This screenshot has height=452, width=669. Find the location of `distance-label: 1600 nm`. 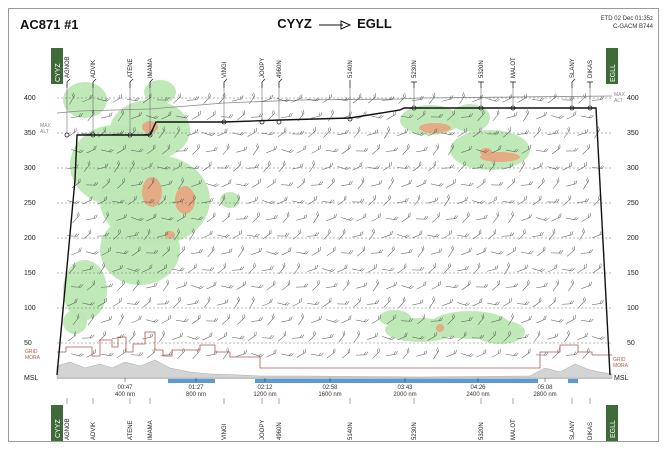

distance-label: 1600 nm is located at coordinates (329, 395).